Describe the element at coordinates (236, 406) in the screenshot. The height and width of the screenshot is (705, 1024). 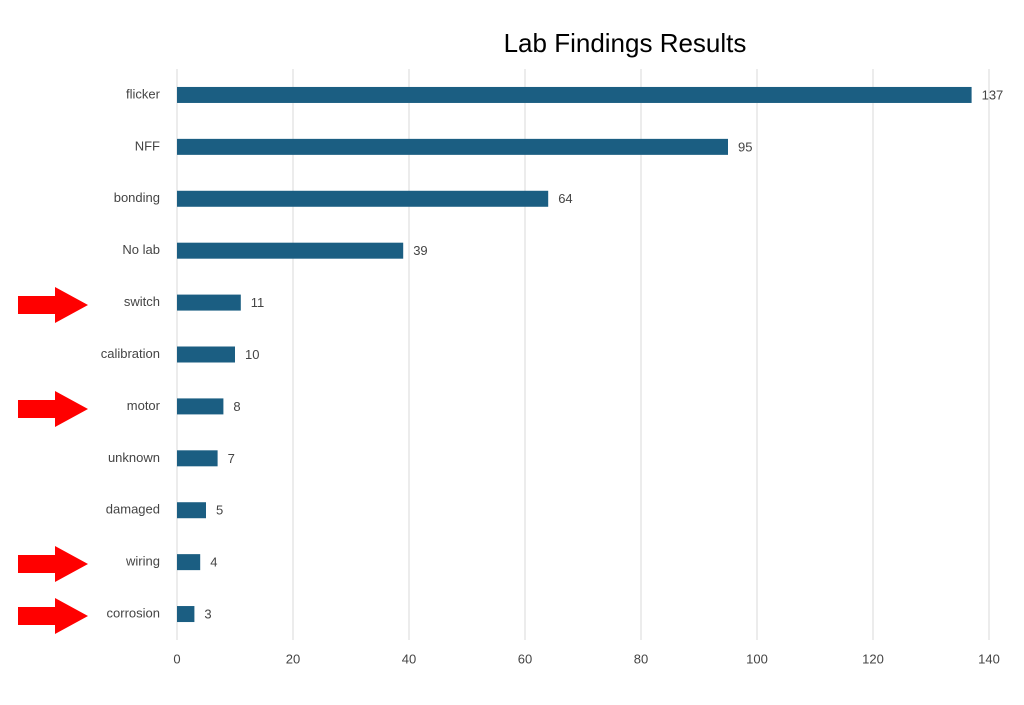
I see `value-label: 8` at that location.